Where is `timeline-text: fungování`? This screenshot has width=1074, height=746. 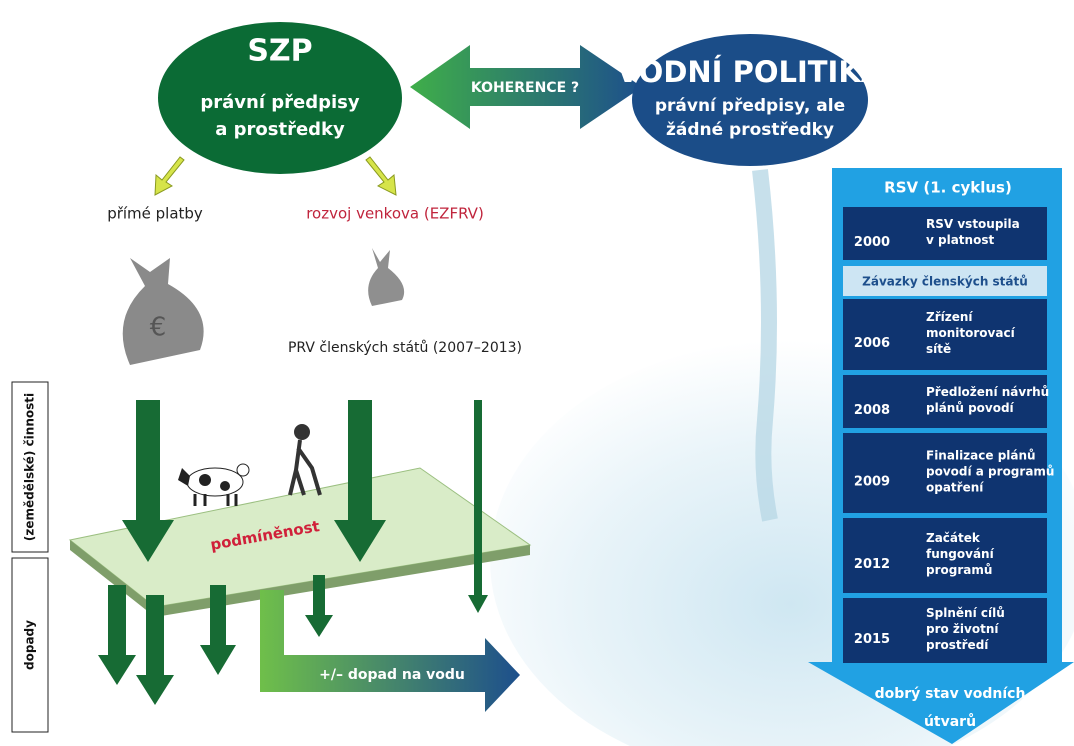 timeline-text: fungování is located at coordinates (960, 554).